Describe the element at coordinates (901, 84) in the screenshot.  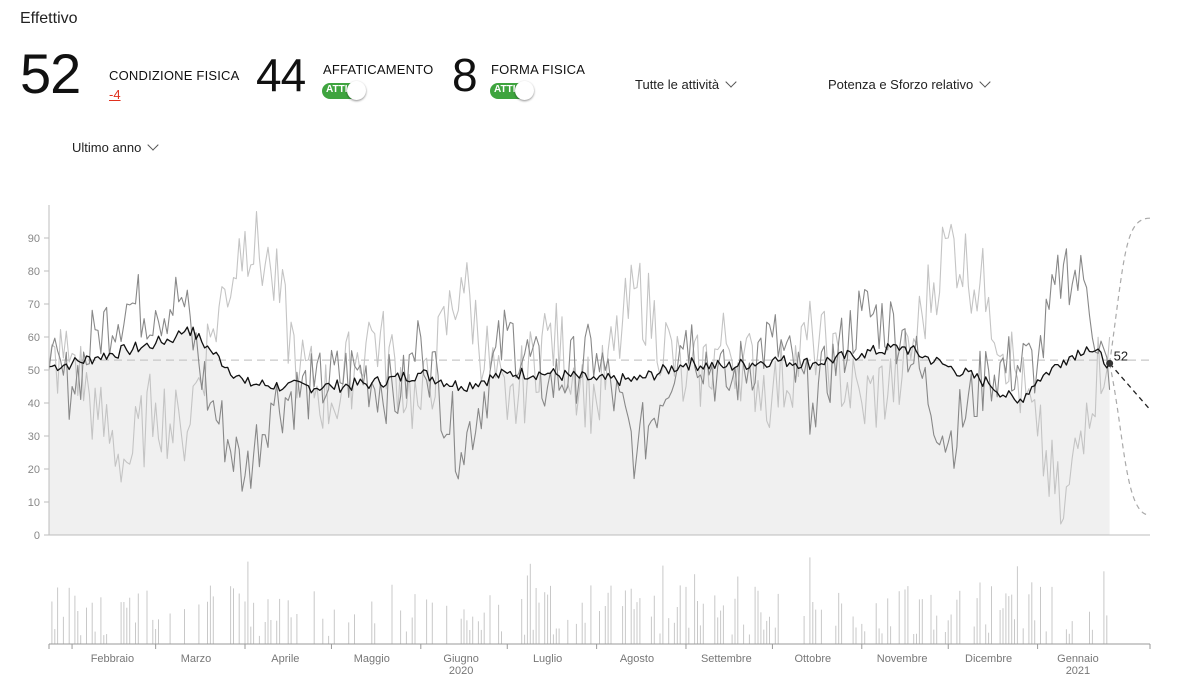
I see `metric-dropdown-label: Potenza e Sforzo relativo` at that location.